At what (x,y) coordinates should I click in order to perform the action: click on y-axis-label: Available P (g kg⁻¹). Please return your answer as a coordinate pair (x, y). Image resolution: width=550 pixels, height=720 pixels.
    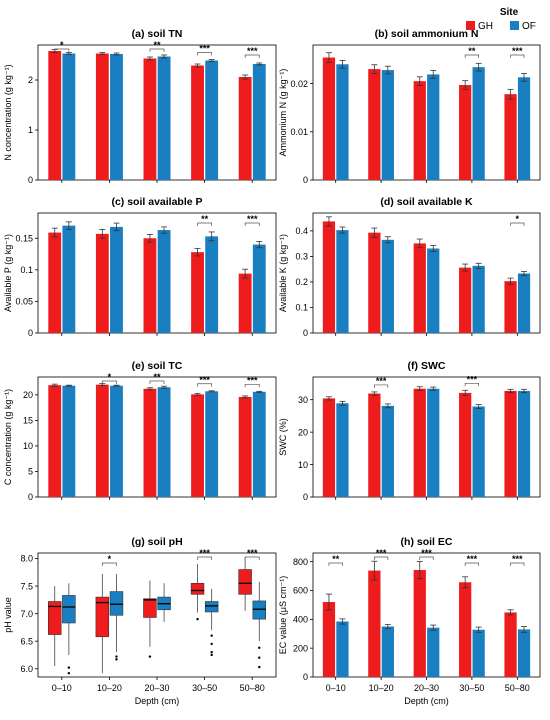
    Looking at the image, I should click on (8, 273).